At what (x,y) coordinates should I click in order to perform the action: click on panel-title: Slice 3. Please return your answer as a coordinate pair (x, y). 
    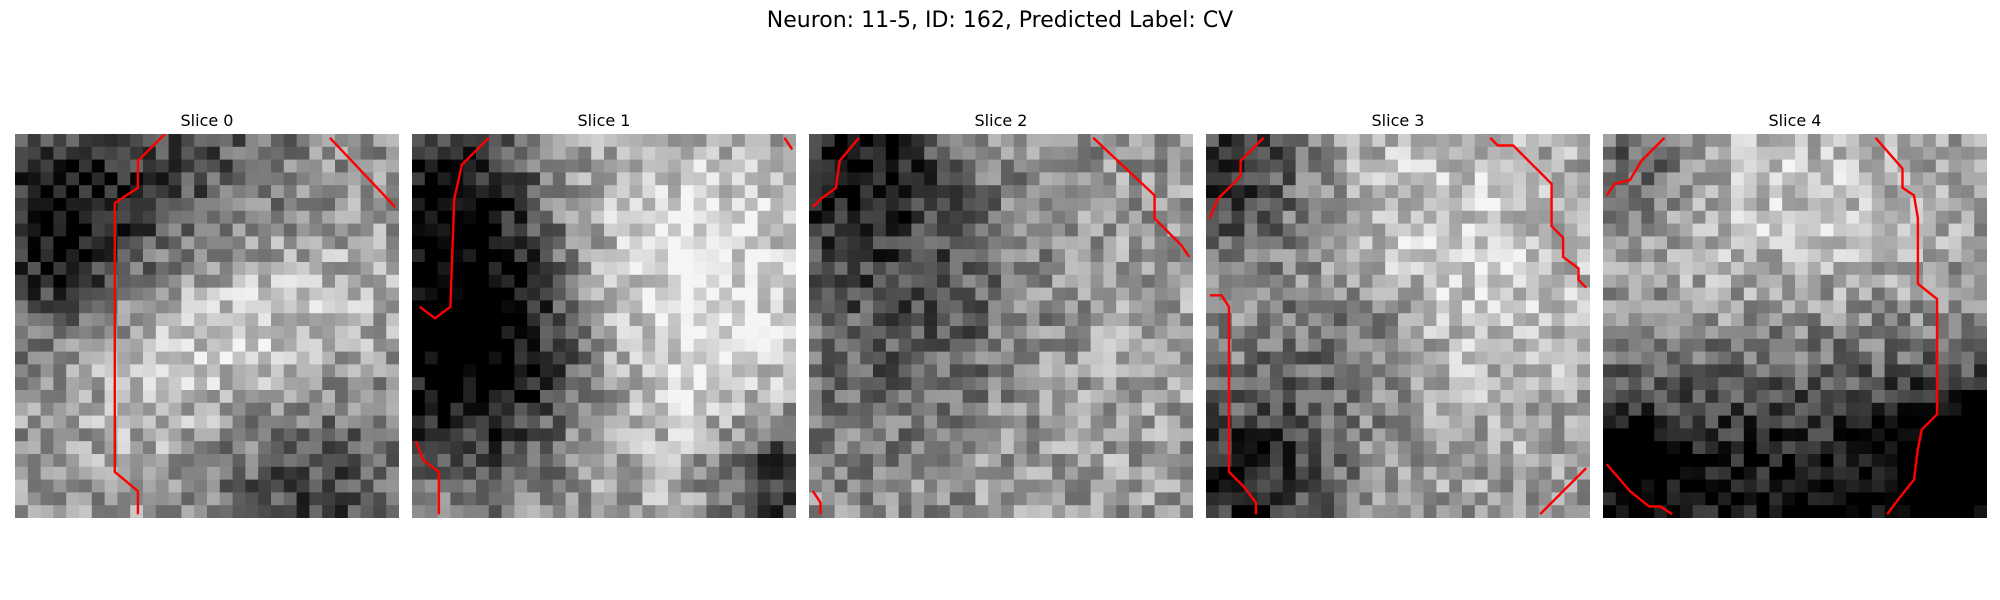
    Looking at the image, I should click on (1398, 120).